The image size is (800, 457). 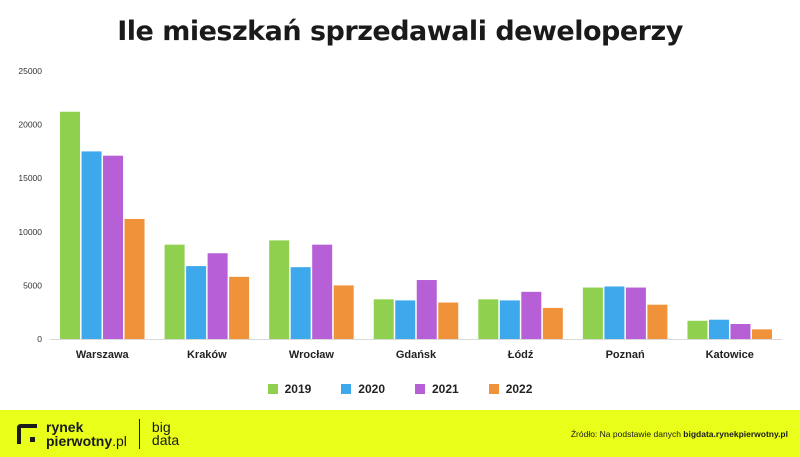 I want to click on y-tick-label: 25000, so click(x=30, y=71).